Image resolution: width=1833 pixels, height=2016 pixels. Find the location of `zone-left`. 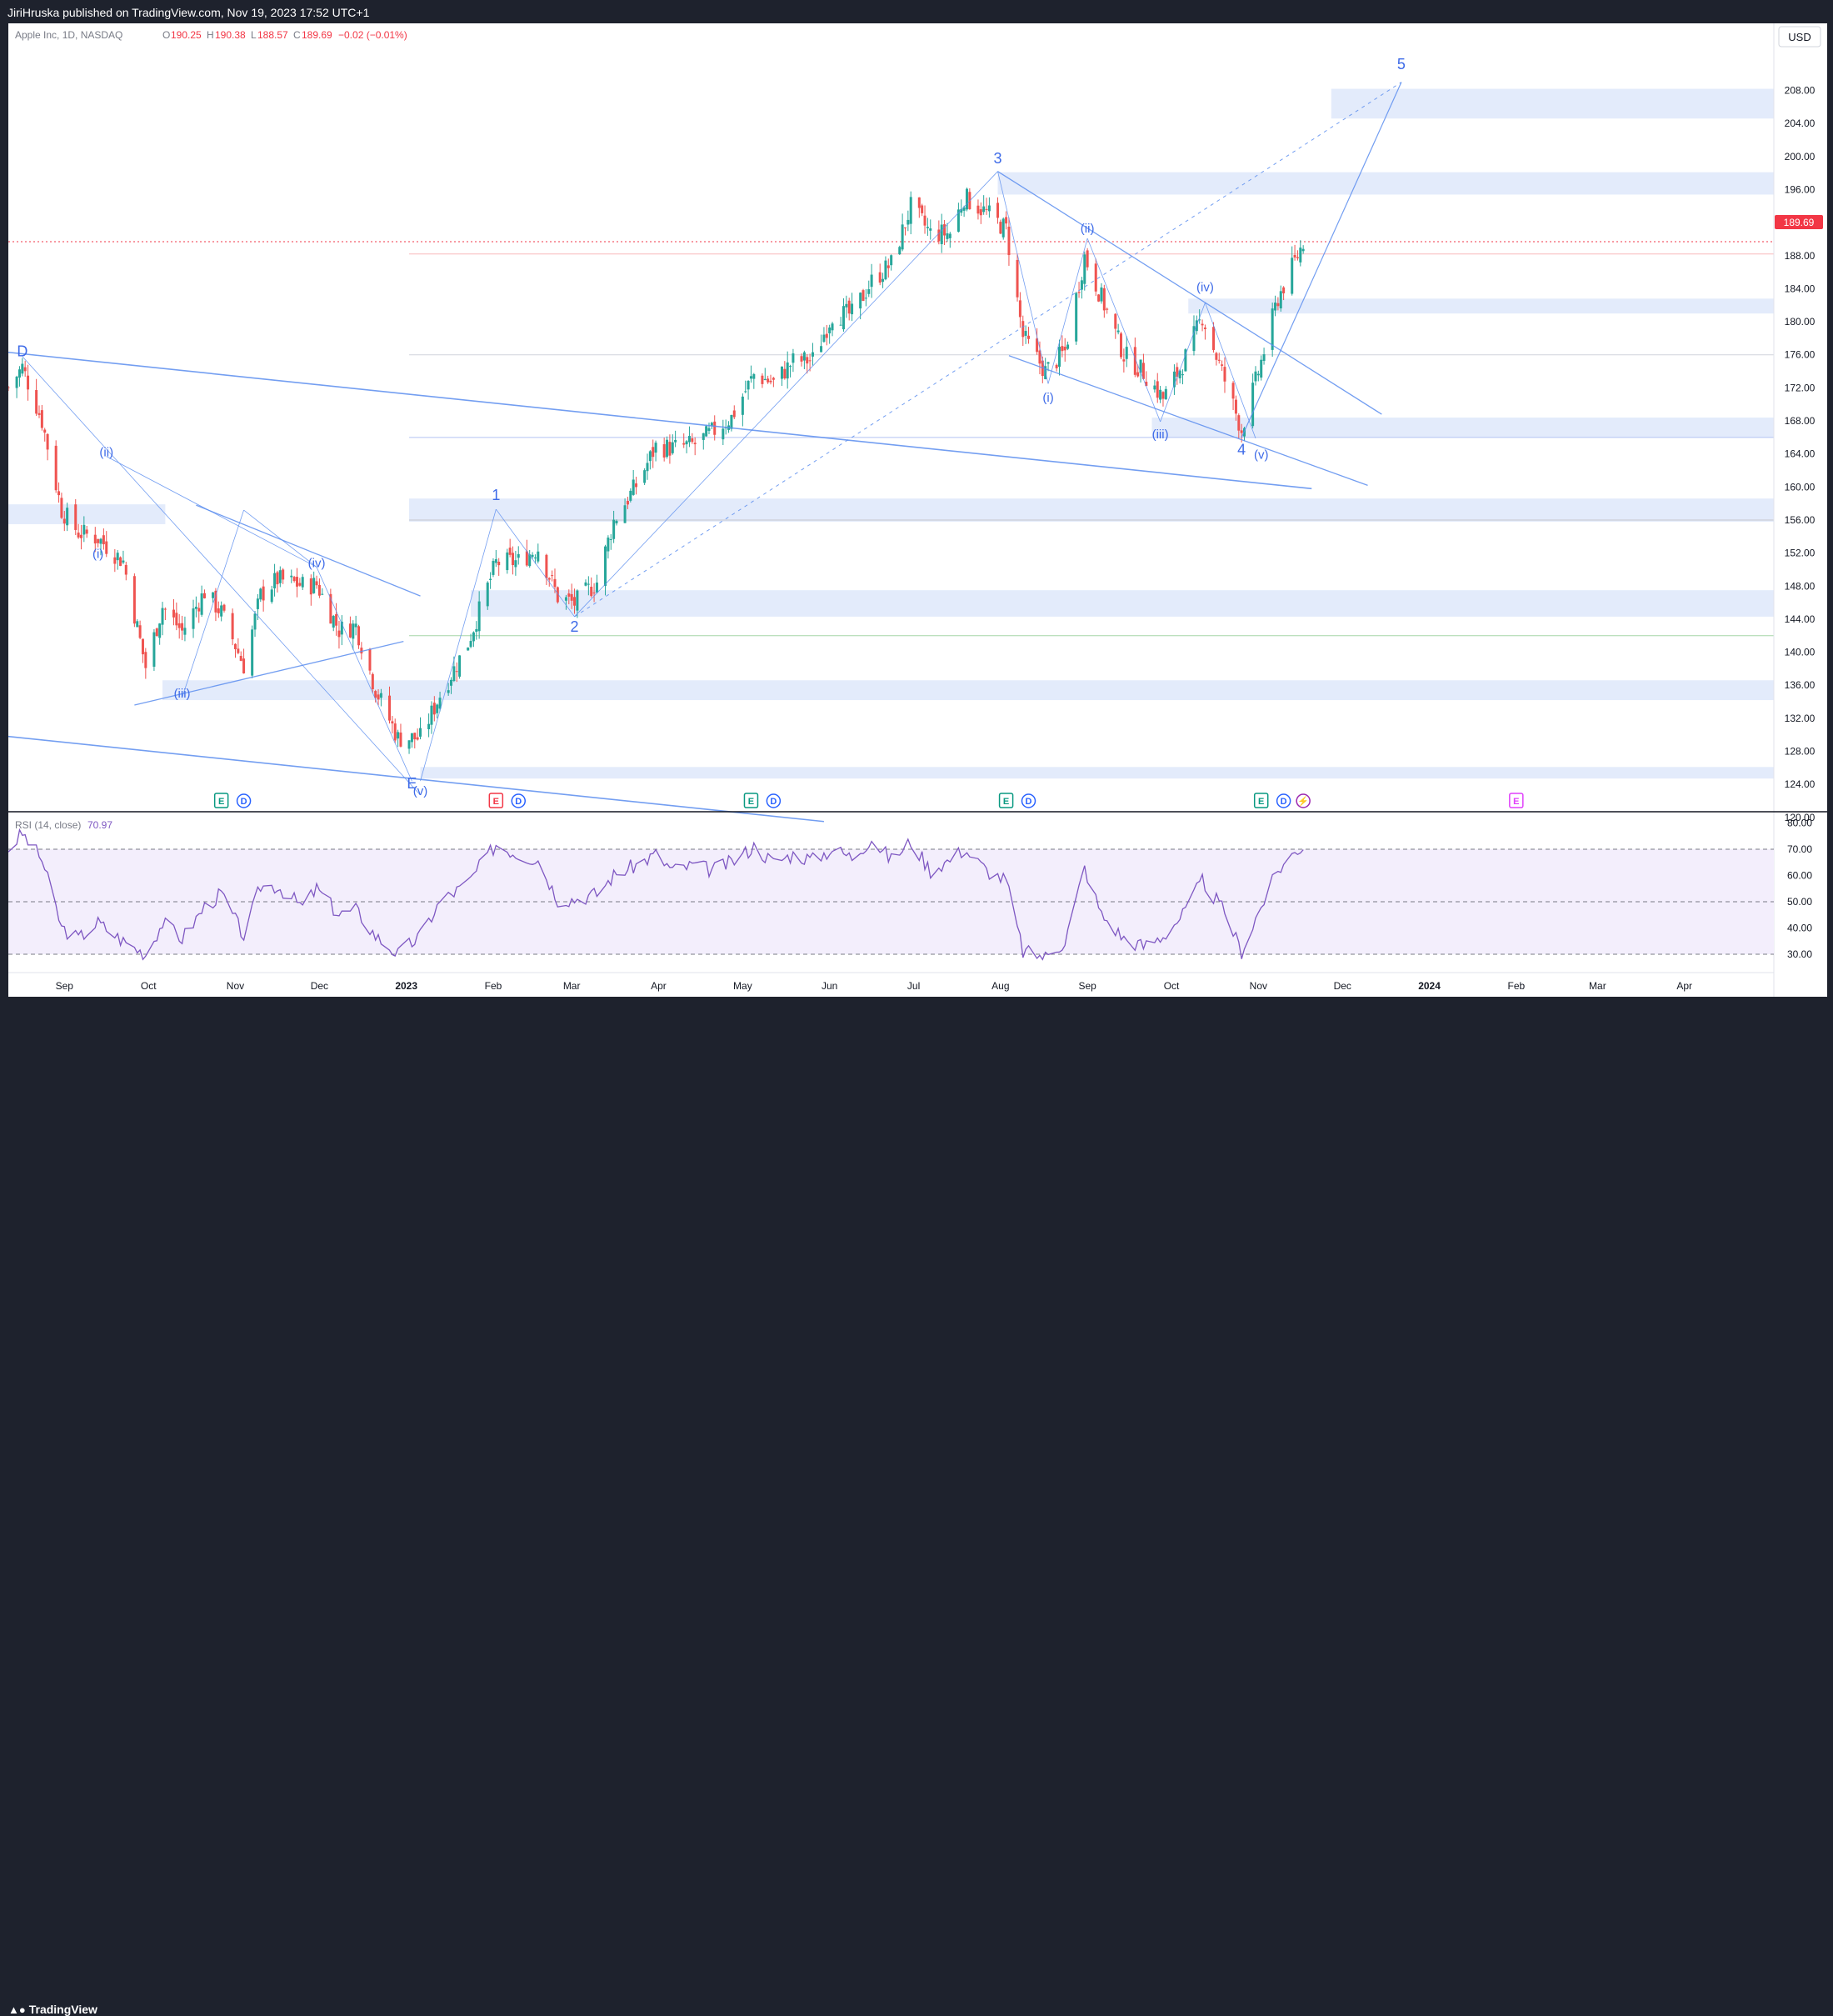

zone-left is located at coordinates (87, 514).